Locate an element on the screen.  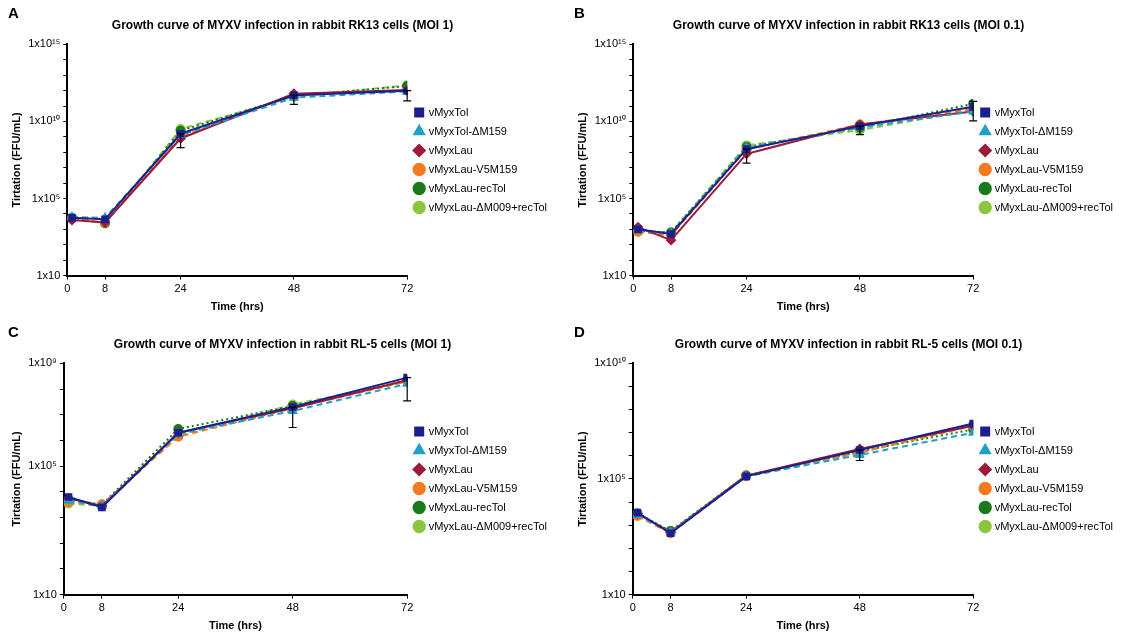
text: D is located at coordinates (579, 331).